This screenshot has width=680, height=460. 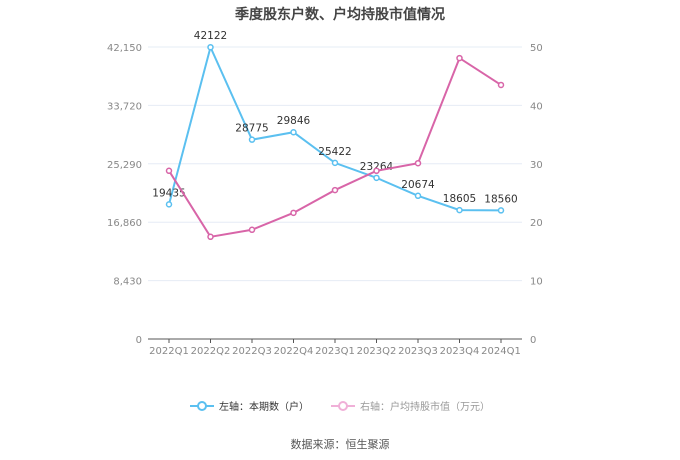 What do you see at coordinates (536, 223) in the screenshot?
I see `right-axis-tick: 20` at bounding box center [536, 223].